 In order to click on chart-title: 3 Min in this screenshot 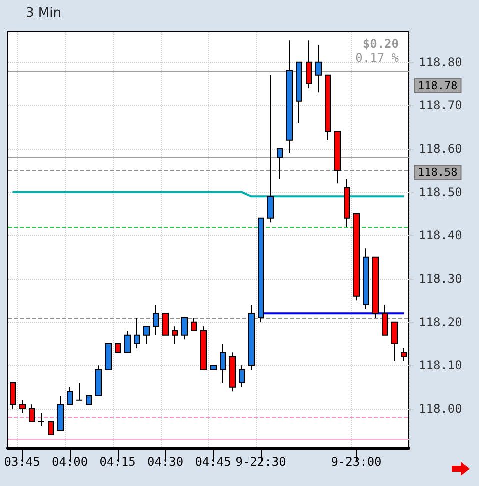, I will do `click(44, 13)`.